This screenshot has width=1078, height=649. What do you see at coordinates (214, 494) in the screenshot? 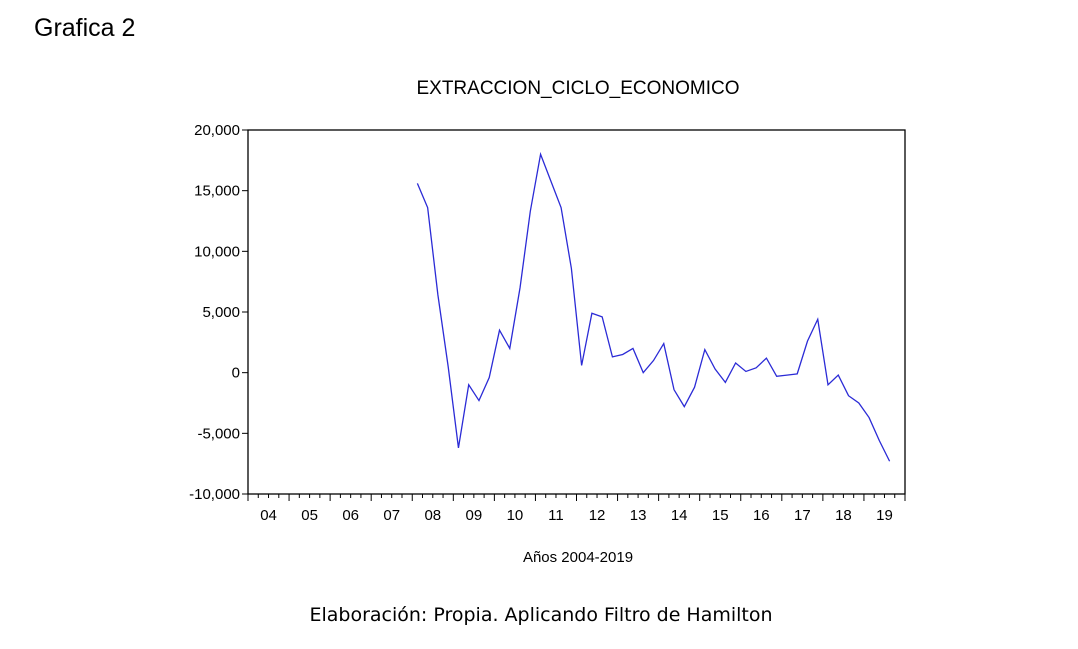
I see `y-tick-label: -10,000` at bounding box center [214, 494].